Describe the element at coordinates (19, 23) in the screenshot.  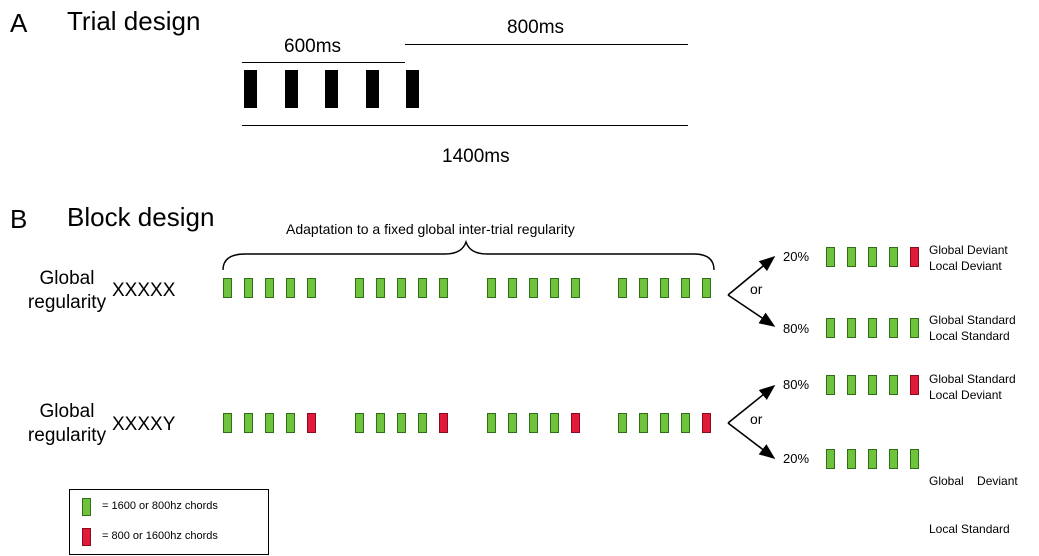
I see `panel-a-letter: A` at that location.